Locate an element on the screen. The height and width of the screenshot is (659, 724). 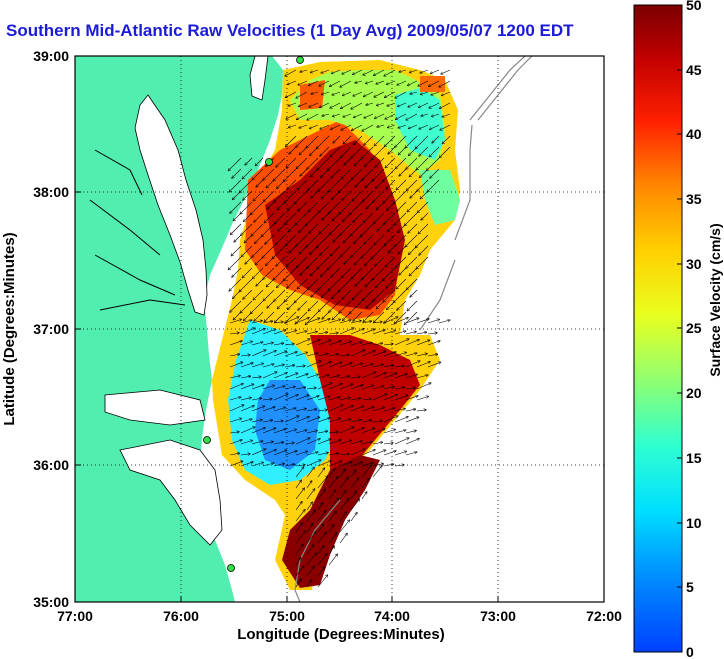
y-axis-label: Latitude (Degrees:Minutes) is located at coordinates (9, 328).